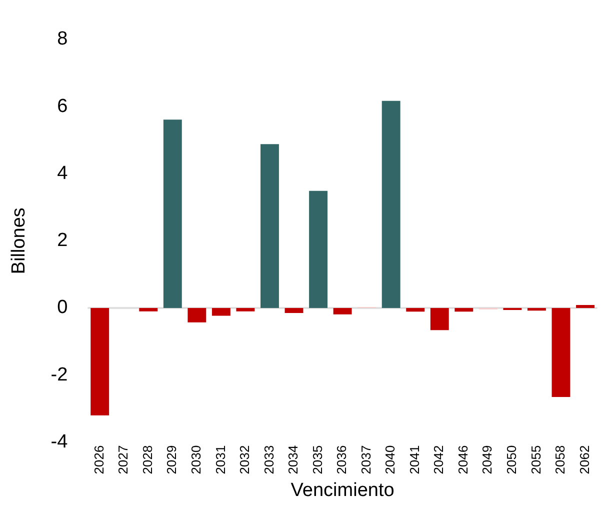  I want to click on x-tick-label: 2042, so click(438, 459).